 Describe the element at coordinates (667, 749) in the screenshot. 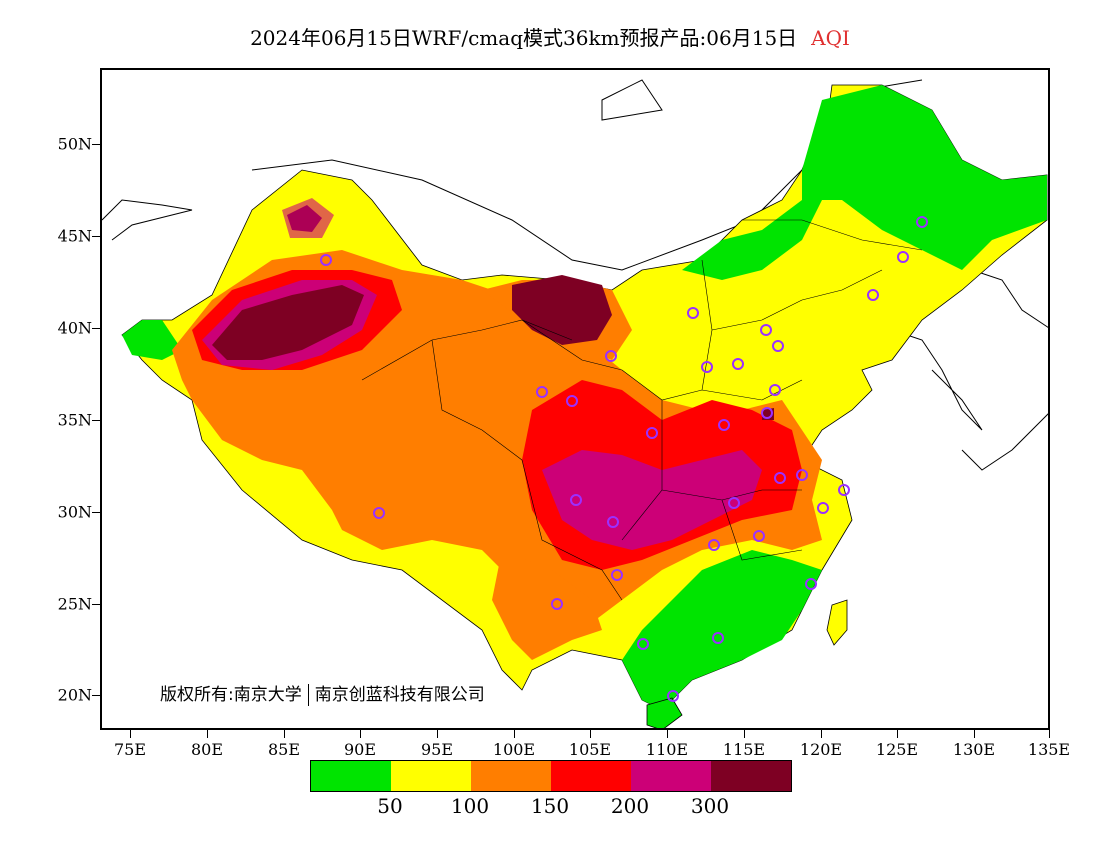

I see `lon-label-110: 110E` at that location.